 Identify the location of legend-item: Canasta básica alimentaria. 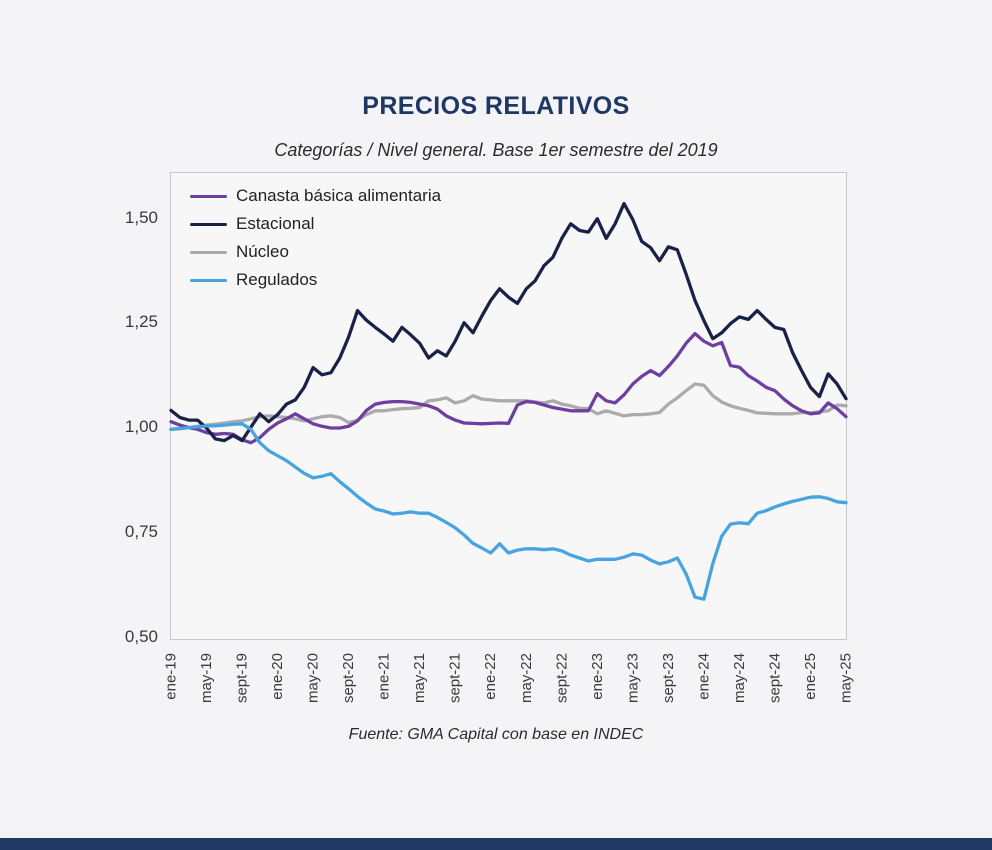
(315, 196).